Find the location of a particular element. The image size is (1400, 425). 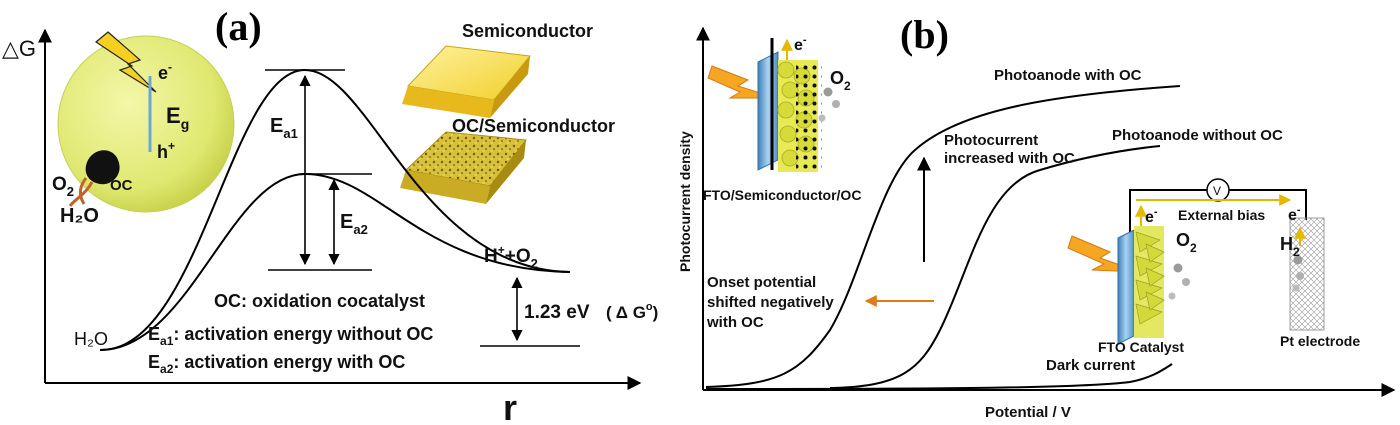

curve-dark-current is located at coordinates (939, 376).